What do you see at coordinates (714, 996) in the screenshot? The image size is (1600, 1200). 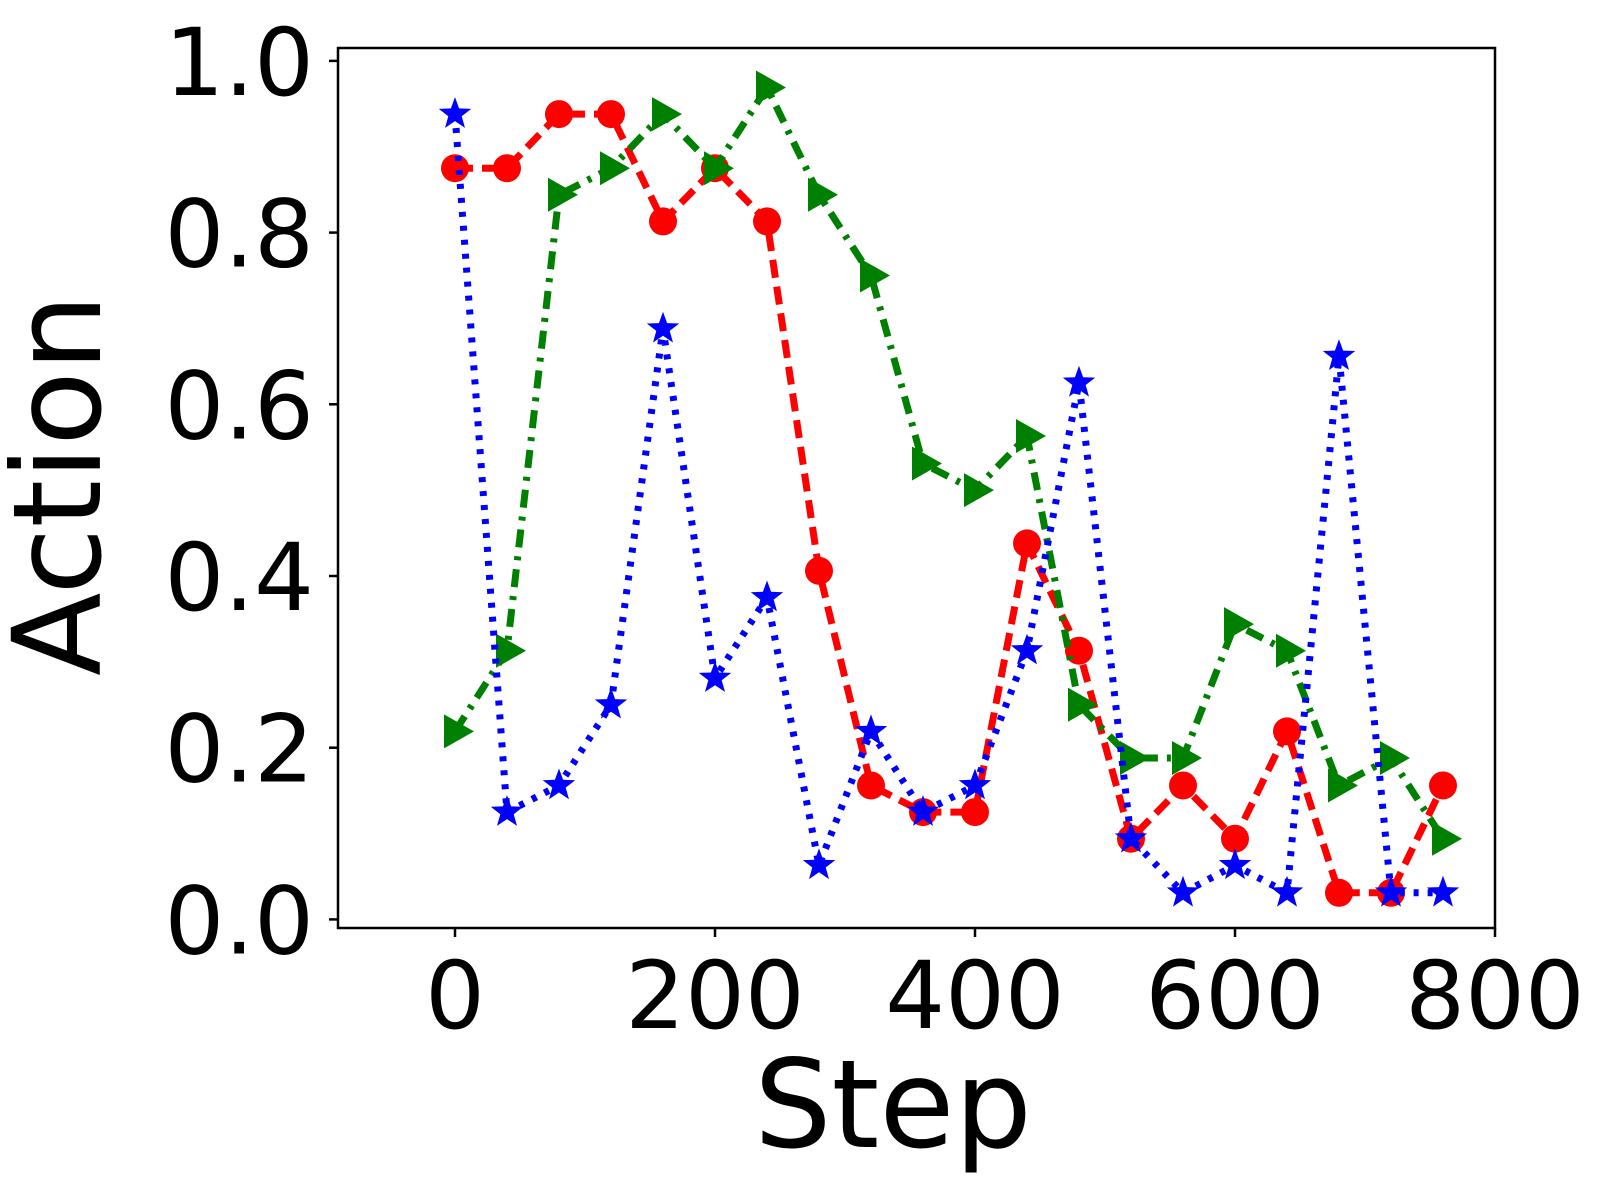 I see `x-tick-label: 200` at bounding box center [714, 996].